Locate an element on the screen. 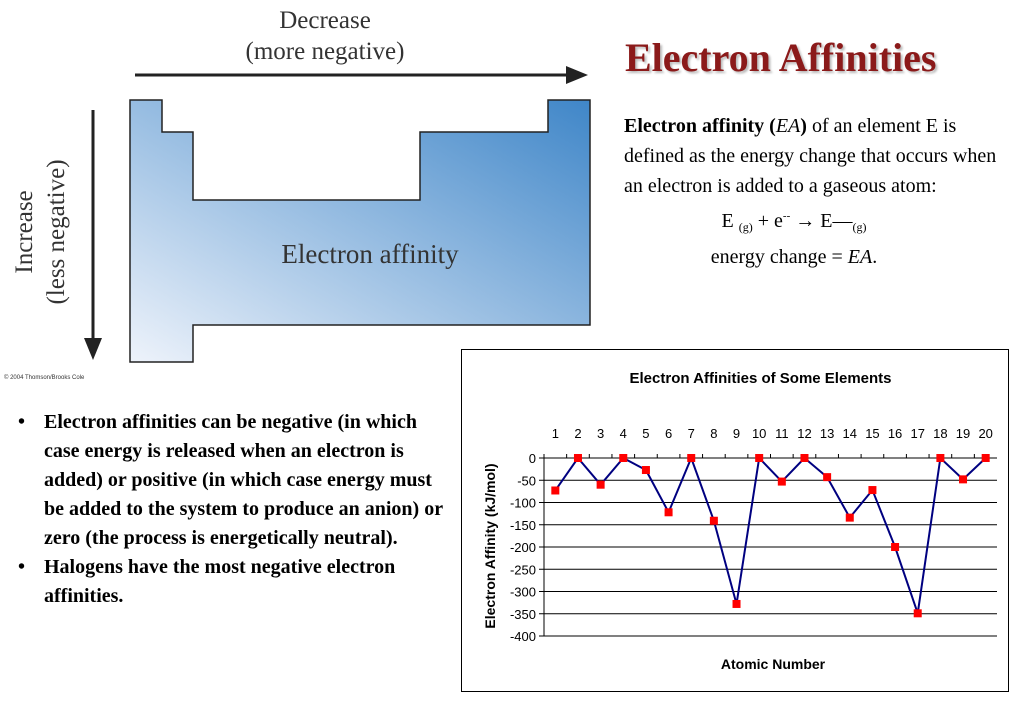  x-tick-label: 2 is located at coordinates (577, 433).